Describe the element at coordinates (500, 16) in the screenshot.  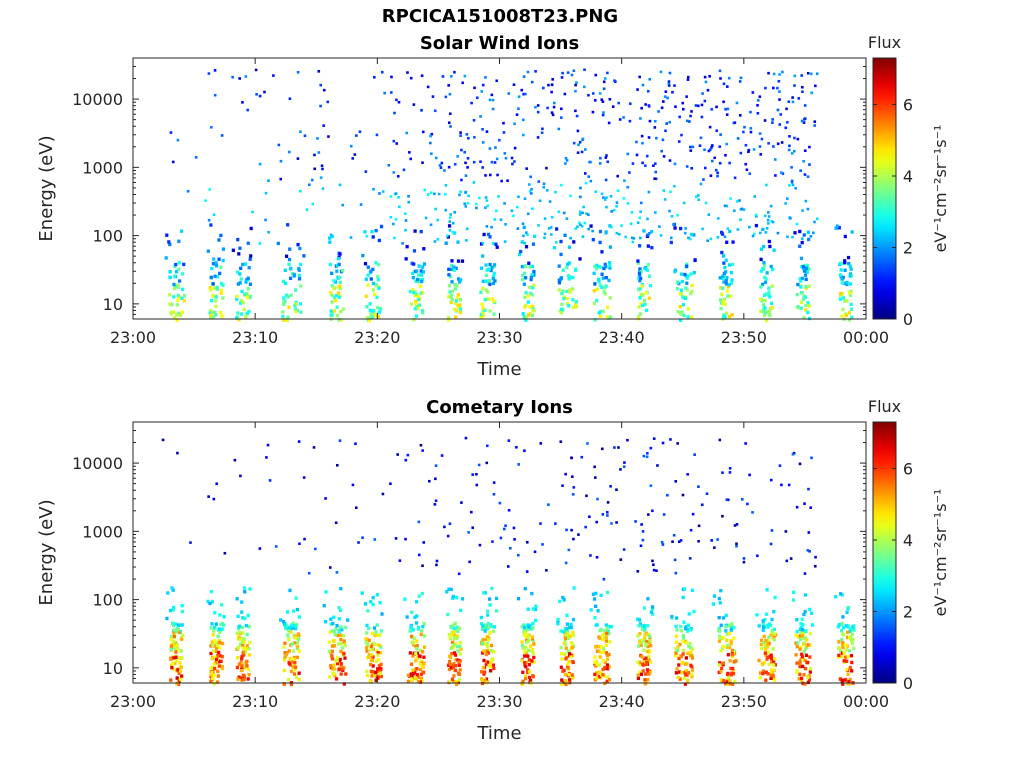
I see `figure-title: RPCICA151008T23.PNG` at that location.